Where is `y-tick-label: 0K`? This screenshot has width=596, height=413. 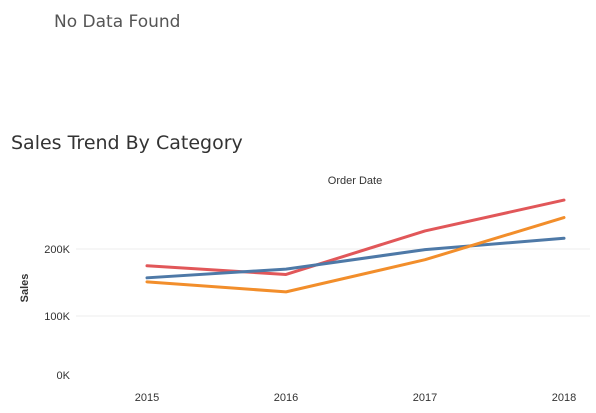 y-tick-label: 0K is located at coordinates (64, 376).